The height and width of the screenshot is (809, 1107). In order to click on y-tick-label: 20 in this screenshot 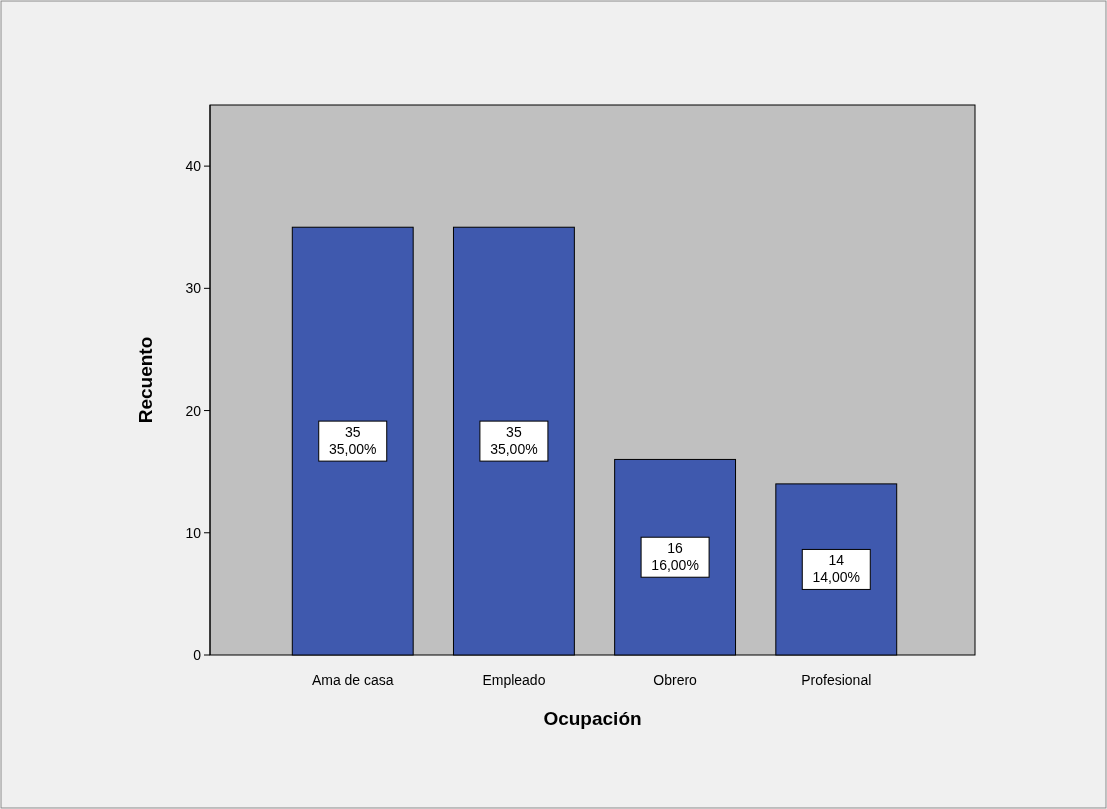, I will do `click(193, 410)`.